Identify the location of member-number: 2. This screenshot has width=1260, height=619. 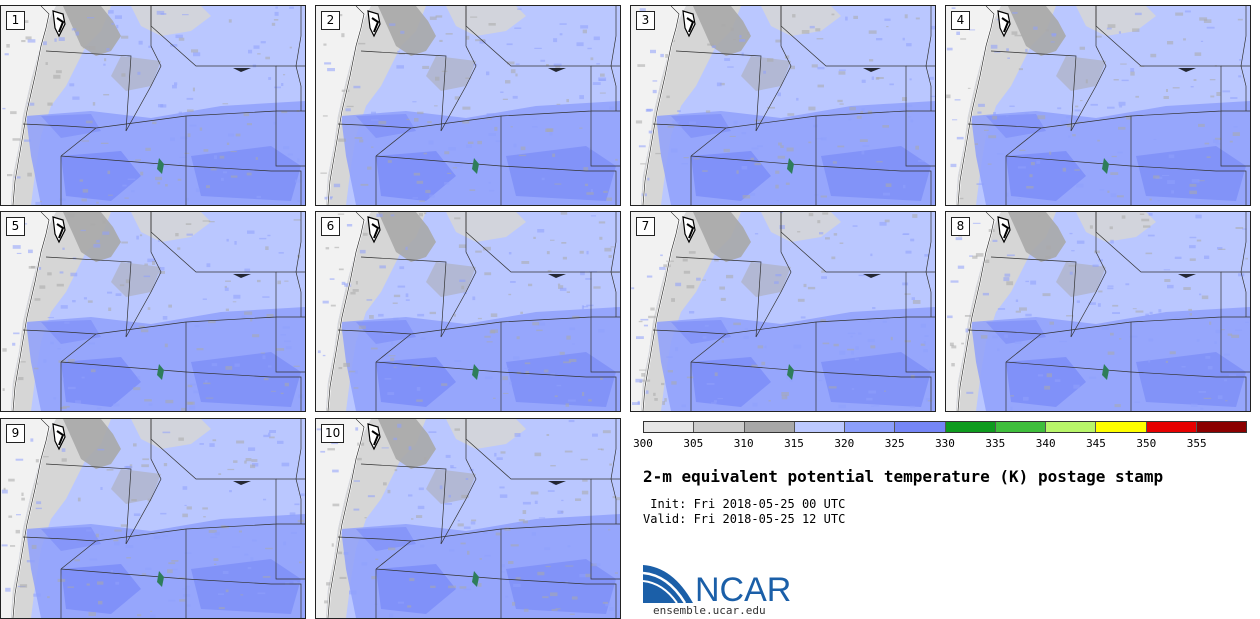
(330, 20).